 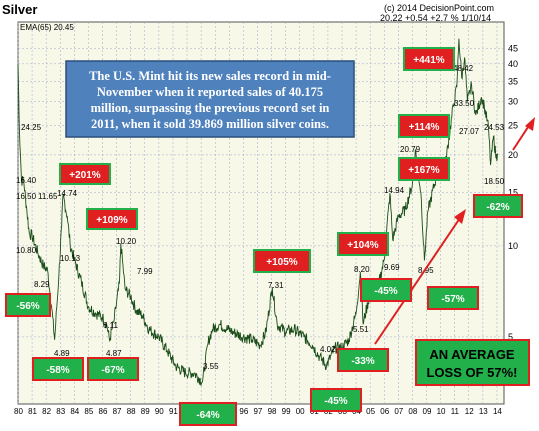 I want to click on badge-gain: +441%, so click(x=429, y=59).